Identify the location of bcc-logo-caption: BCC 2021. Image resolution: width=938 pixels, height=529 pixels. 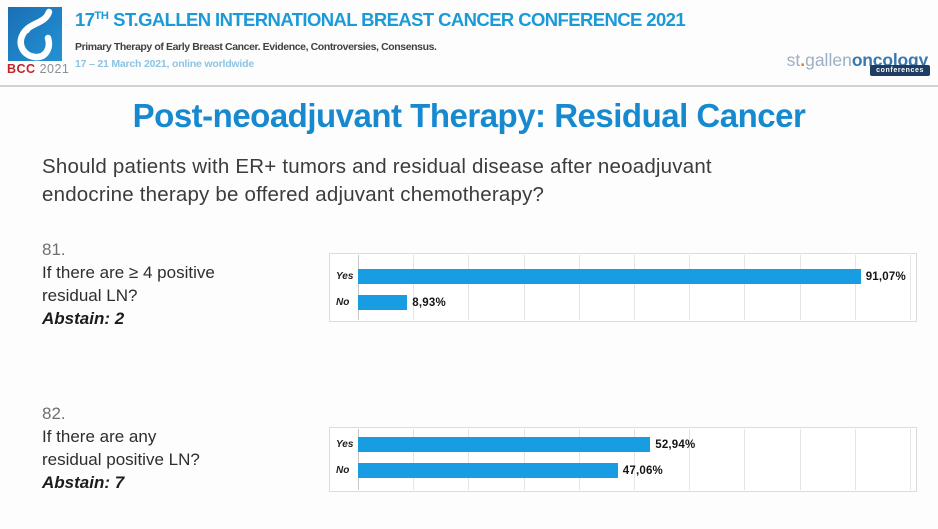
(38, 69).